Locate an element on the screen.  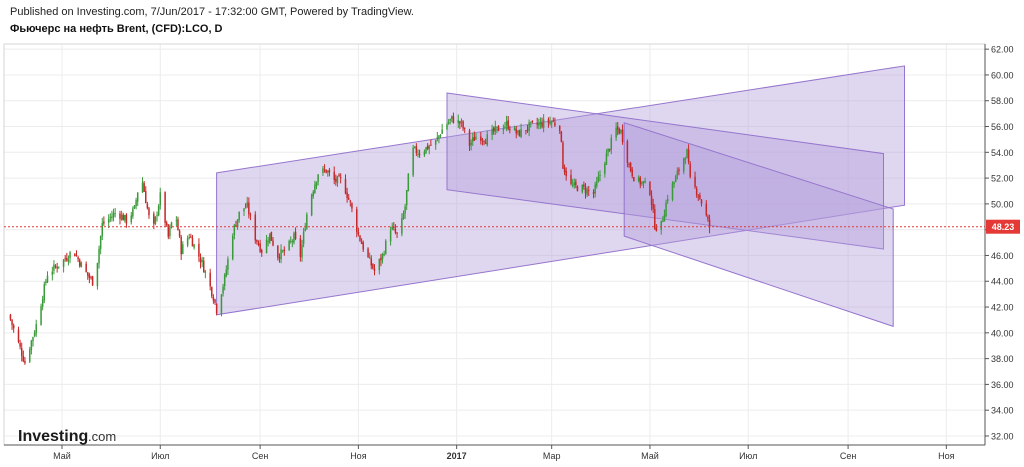
channel-polygon is located at coordinates (758, 225).